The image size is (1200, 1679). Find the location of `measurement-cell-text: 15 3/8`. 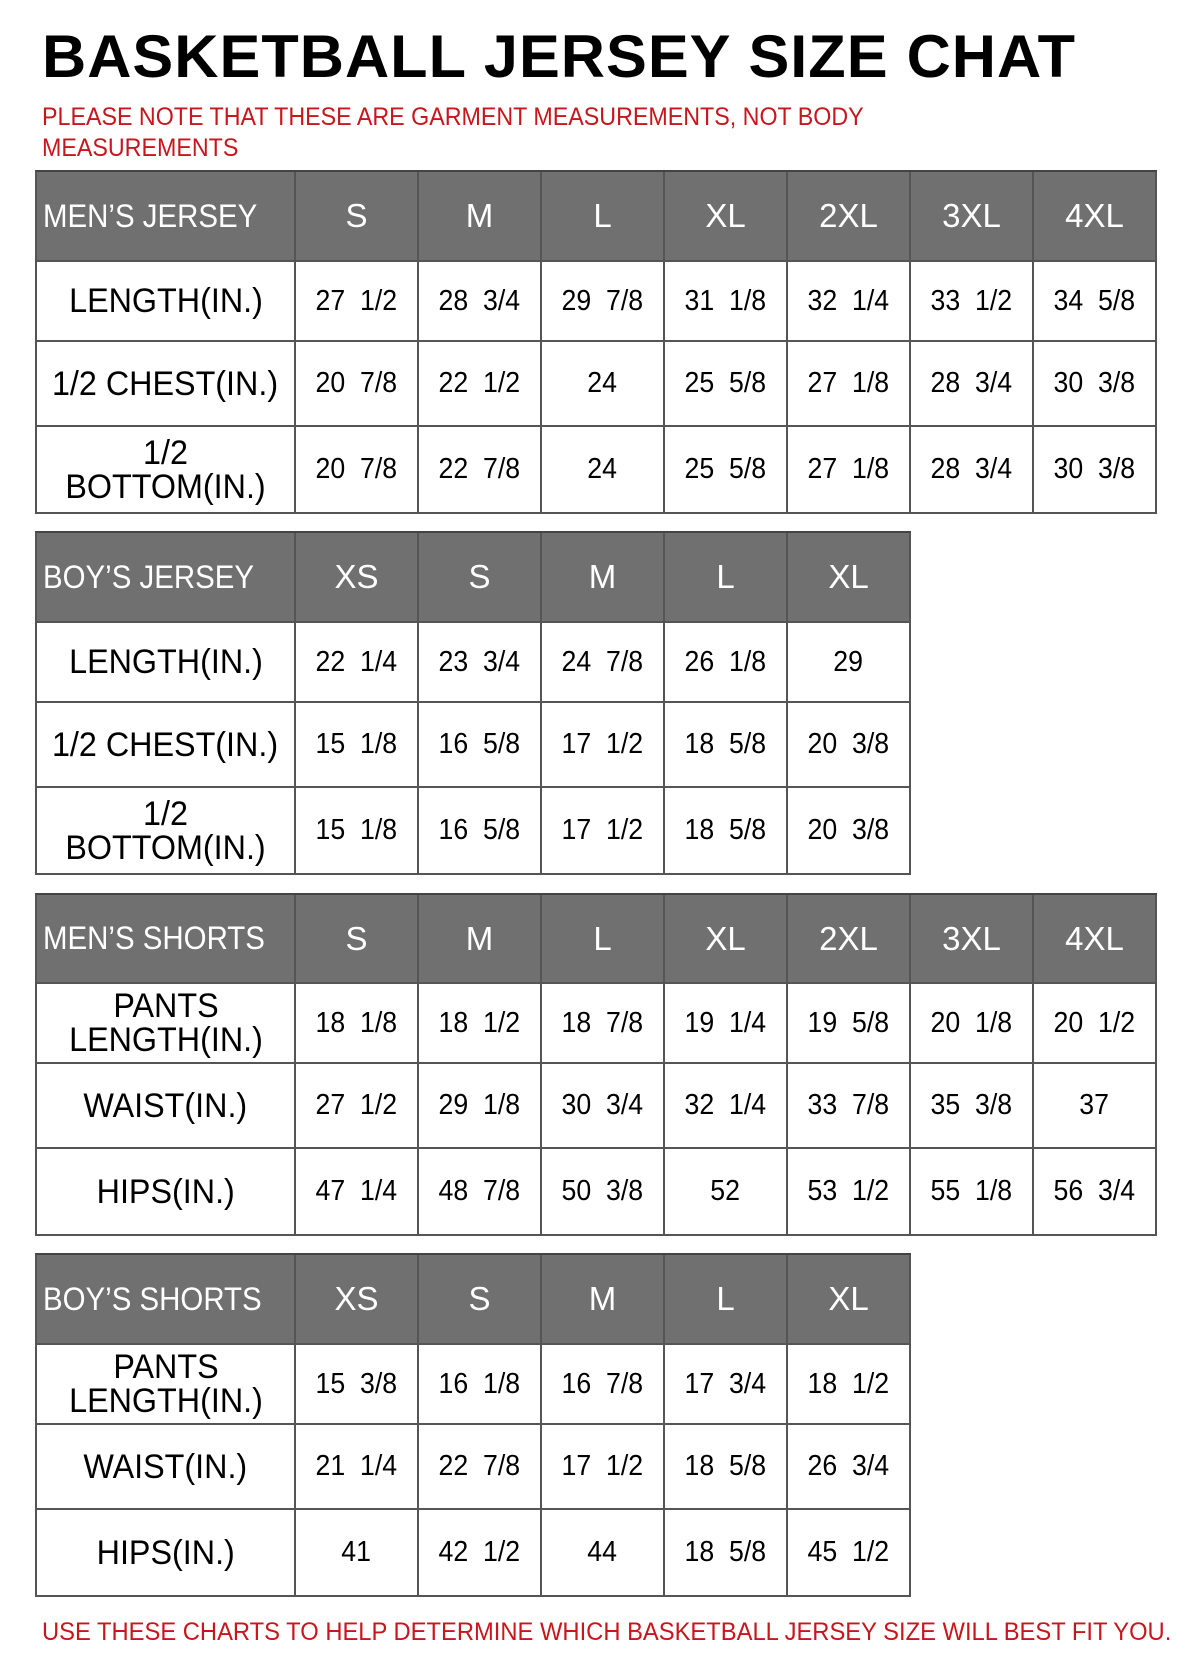

measurement-cell-text: 15 3/8 is located at coordinates (356, 1383).